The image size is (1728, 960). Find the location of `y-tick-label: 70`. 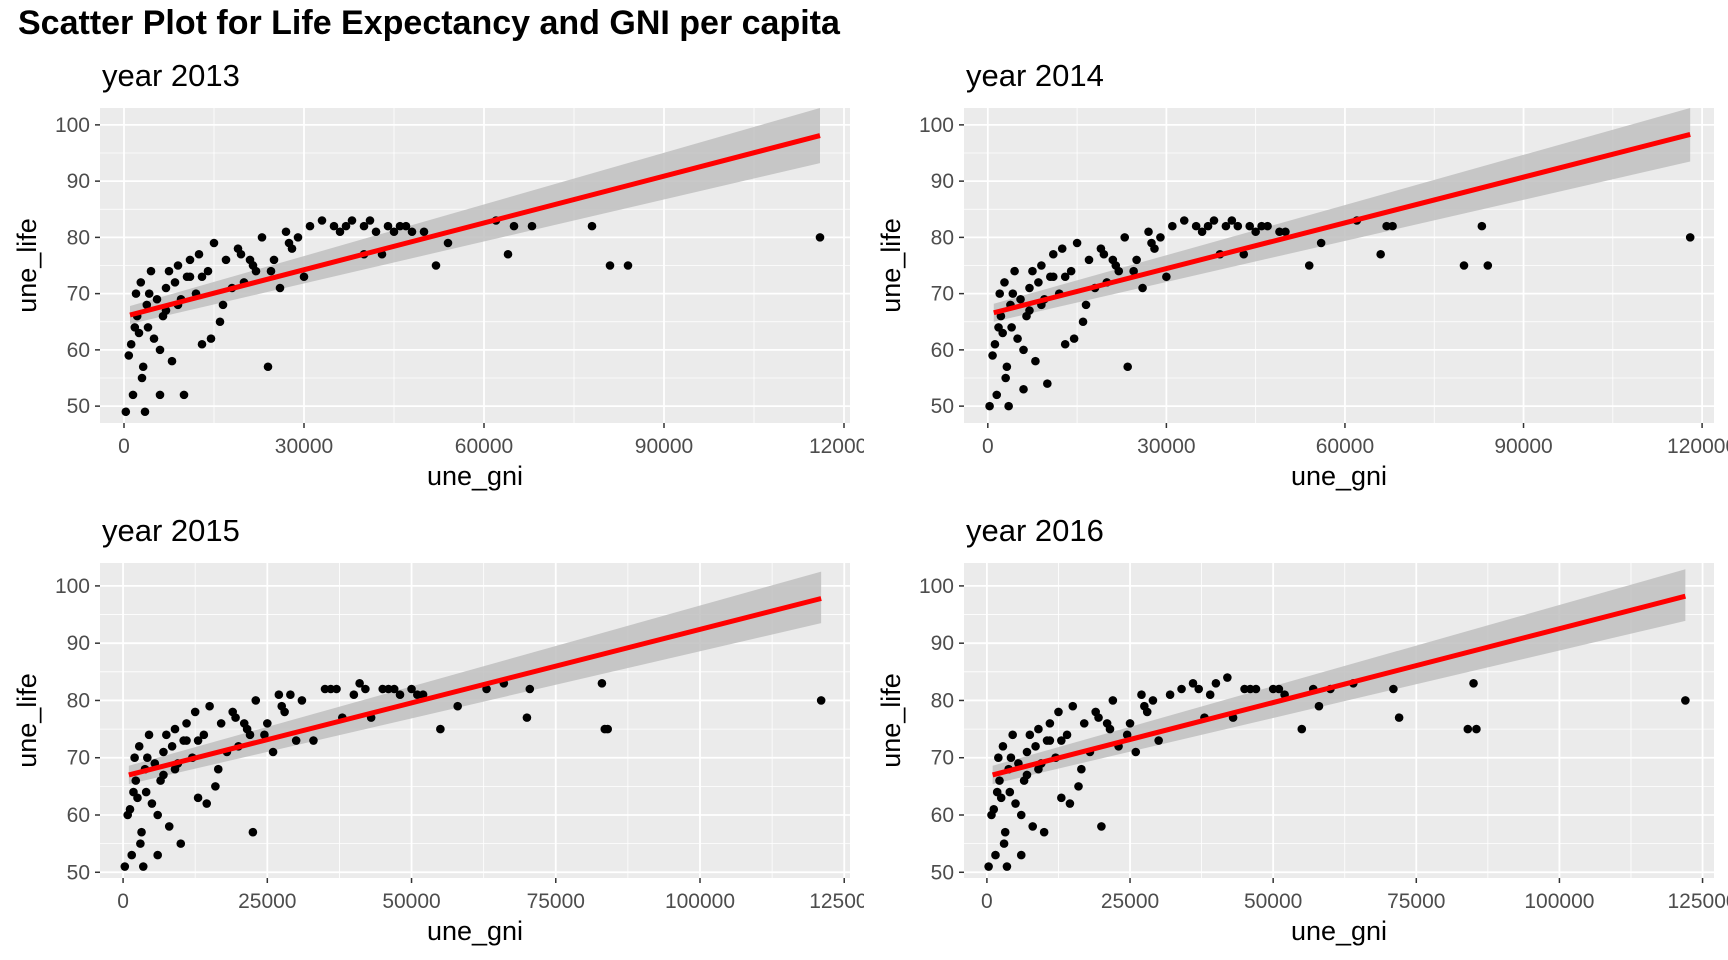

y-tick-label: 70 is located at coordinates (942, 294).